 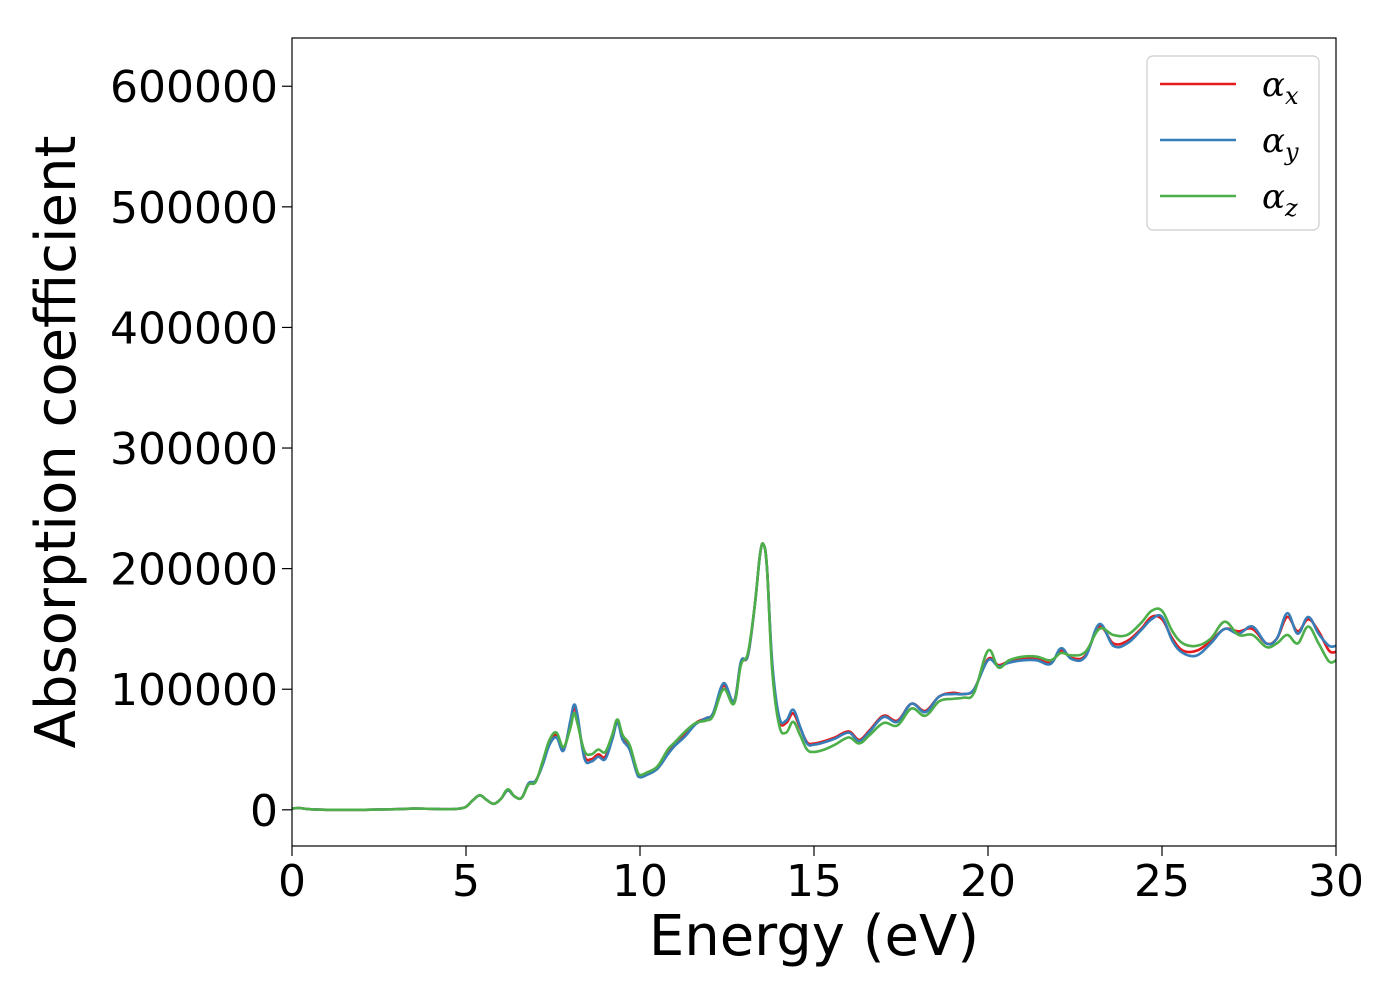 What do you see at coordinates (1233, 143) in the screenshot?
I see `legend-box` at bounding box center [1233, 143].